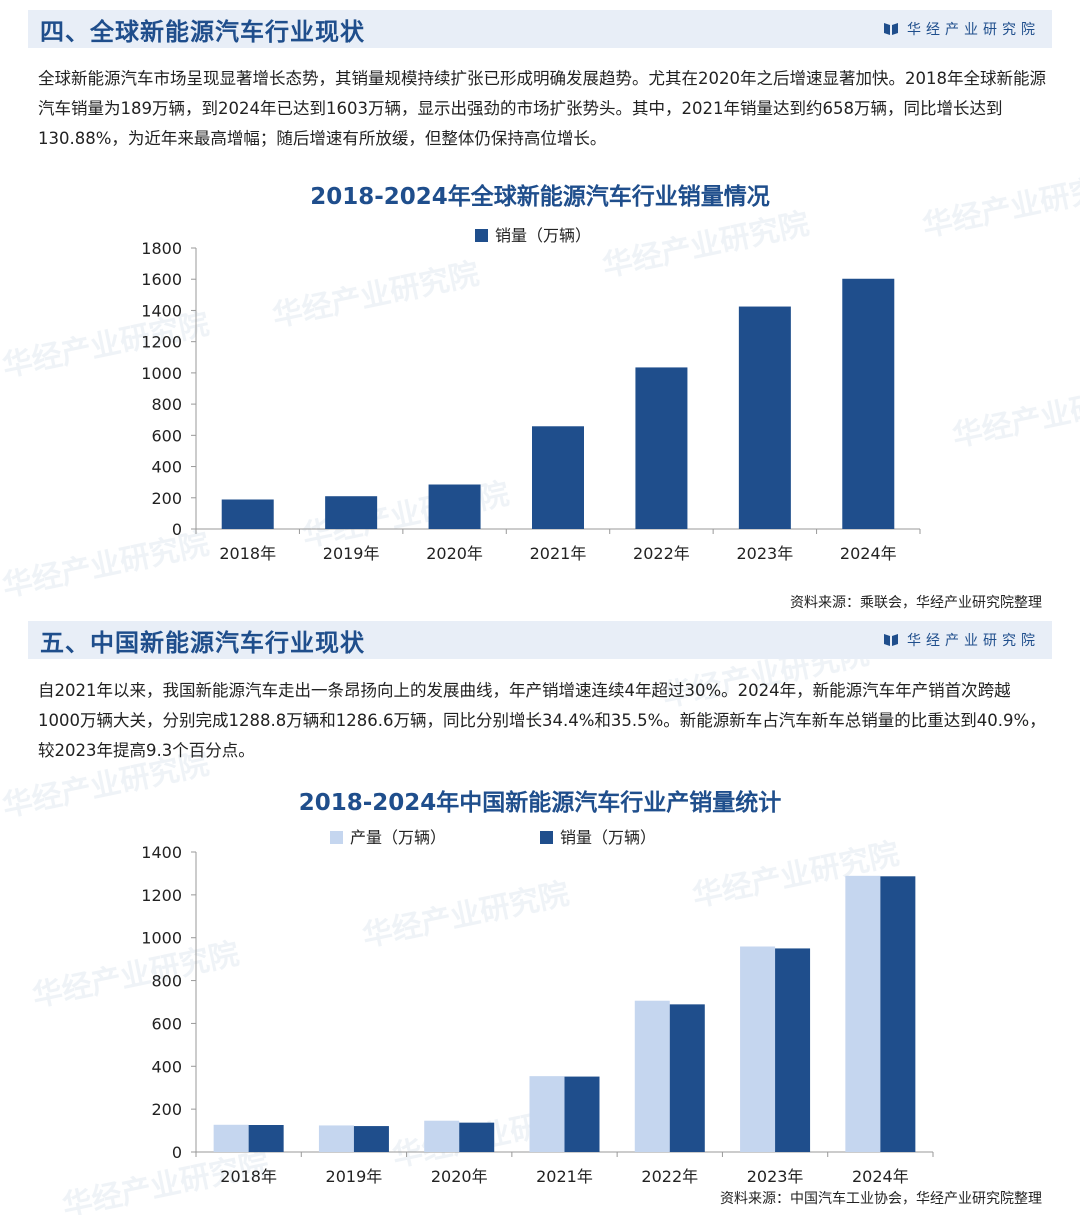 The width and height of the screenshot is (1080, 1215). Describe the element at coordinates (540, 197) in the screenshot. I see `chart-title: 2018-2024年全球新能源汽车行业销量情况` at that location.